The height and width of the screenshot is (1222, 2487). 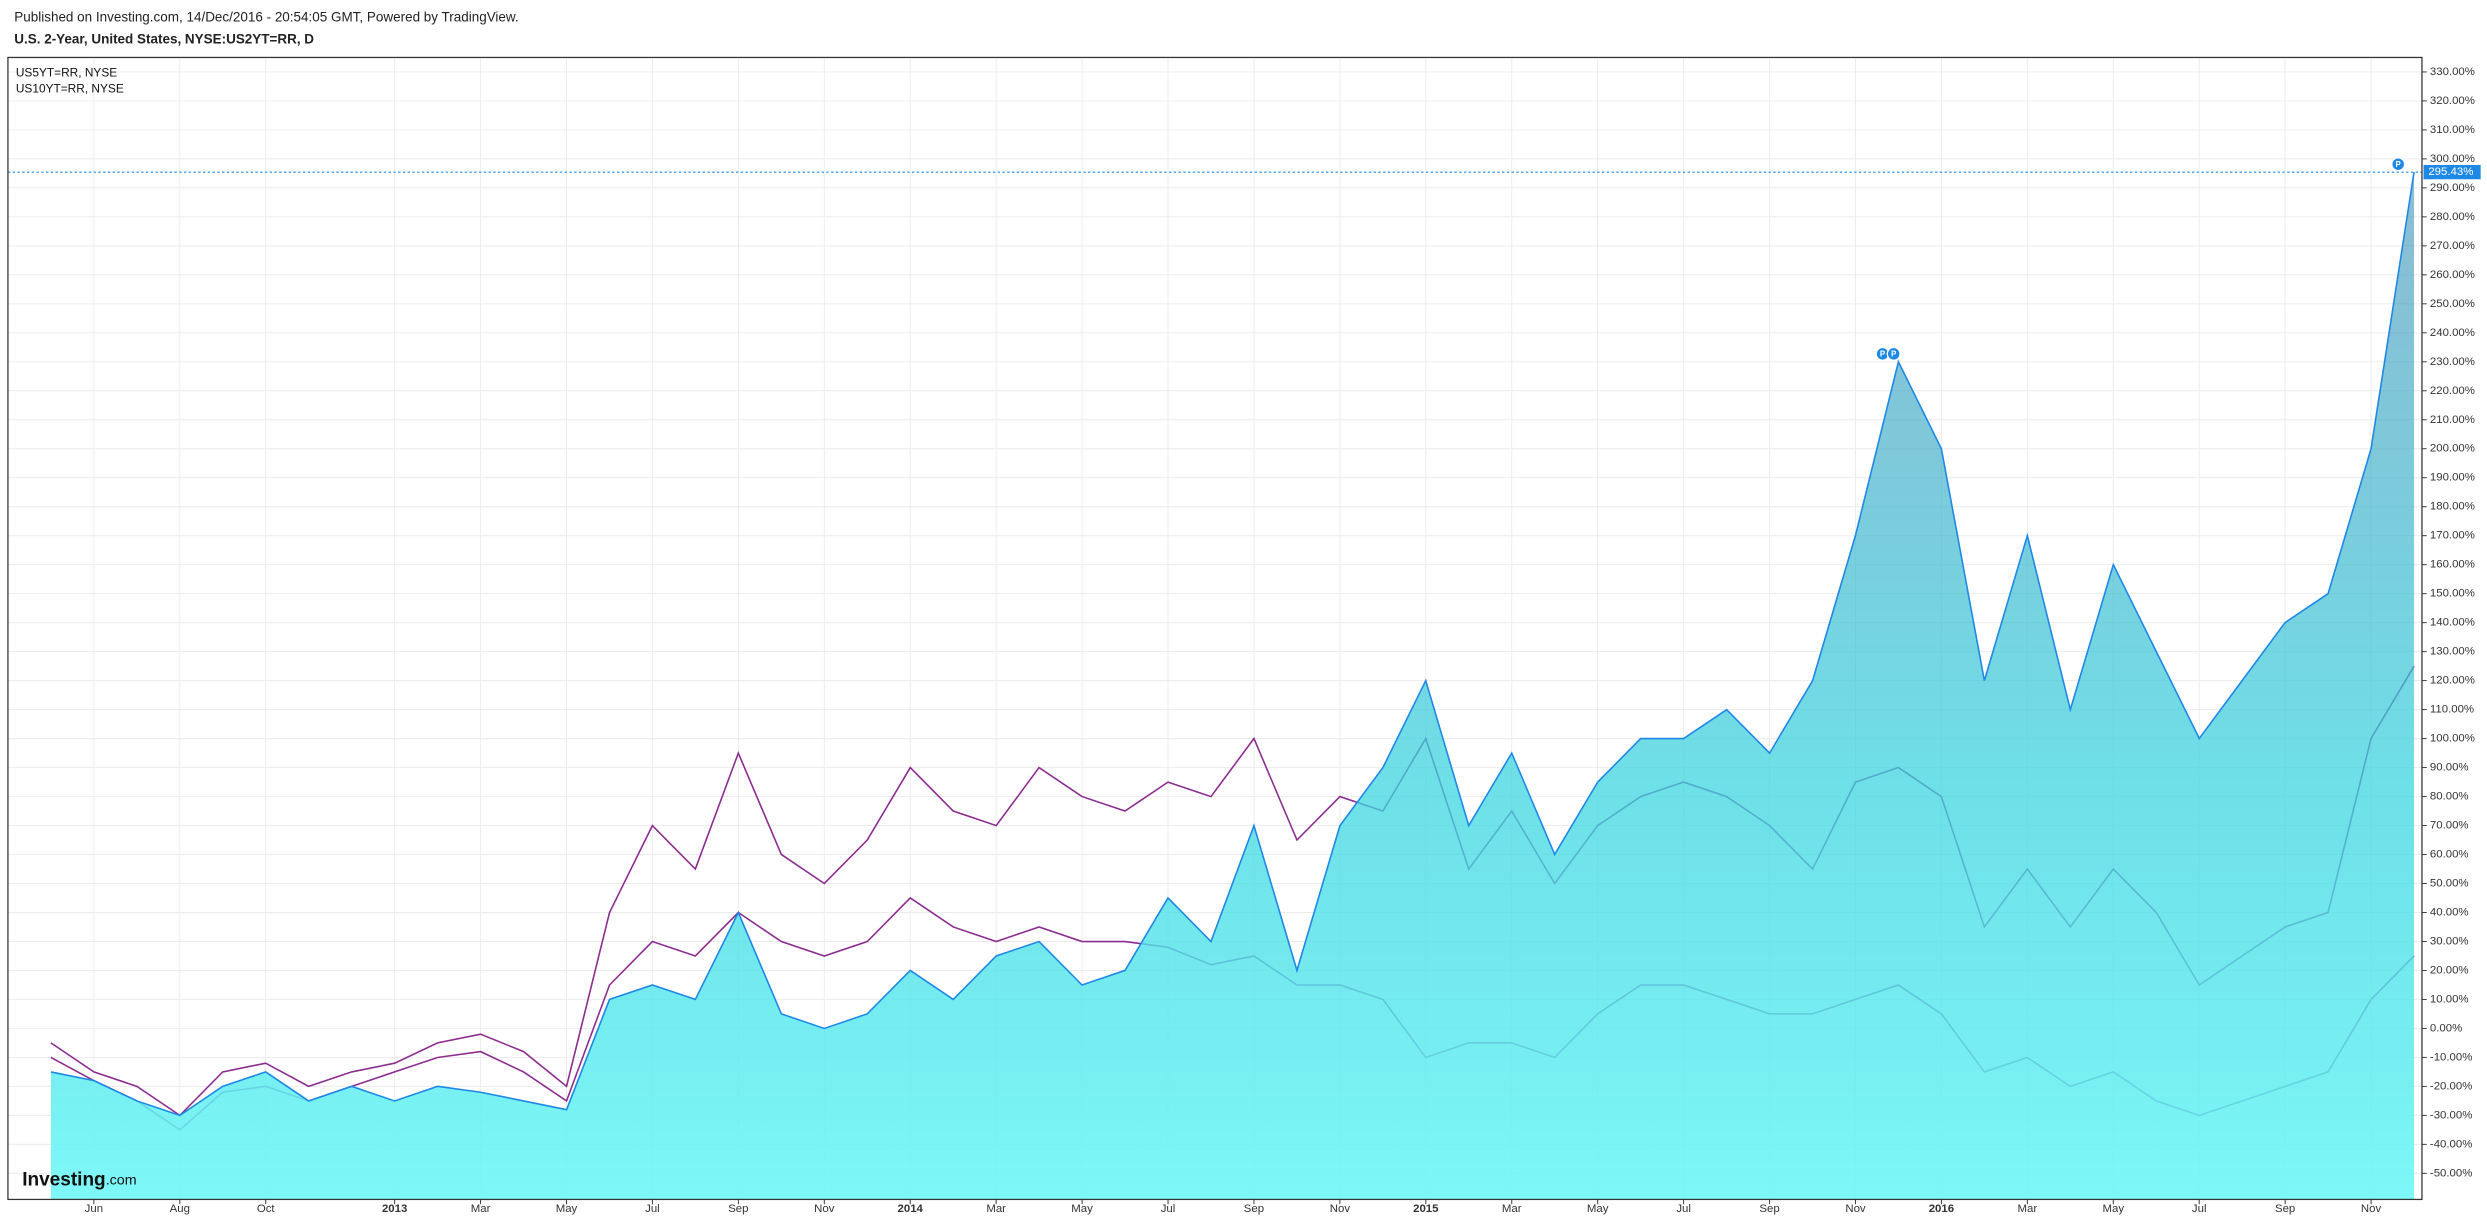 I want to click on y-tick-label: 40.00%, so click(x=2449, y=913).